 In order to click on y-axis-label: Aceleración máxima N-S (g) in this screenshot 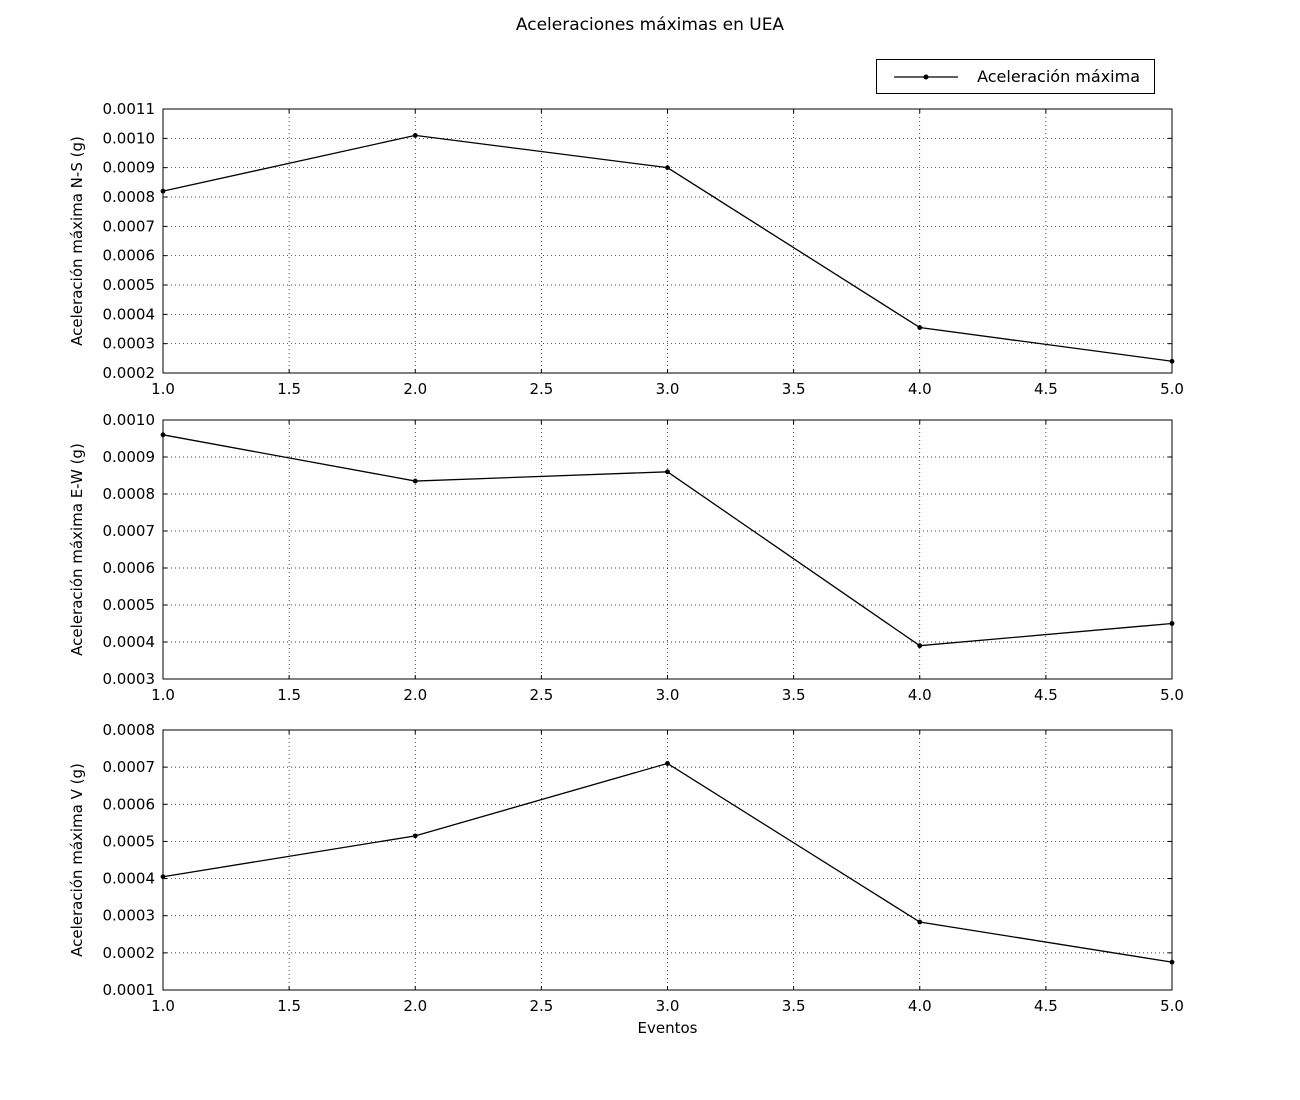, I will do `click(77, 241)`.